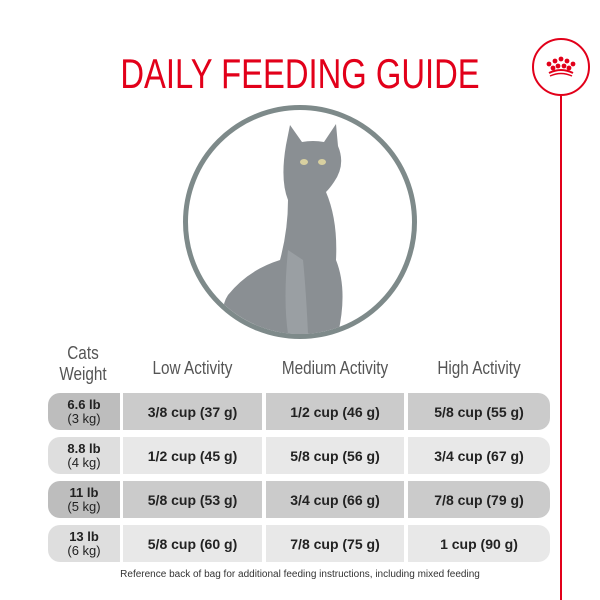 The width and height of the screenshot is (600, 600). What do you see at coordinates (192, 499) in the screenshot?
I see `low-activity-cell: 5/8 cup (53 g)` at bounding box center [192, 499].